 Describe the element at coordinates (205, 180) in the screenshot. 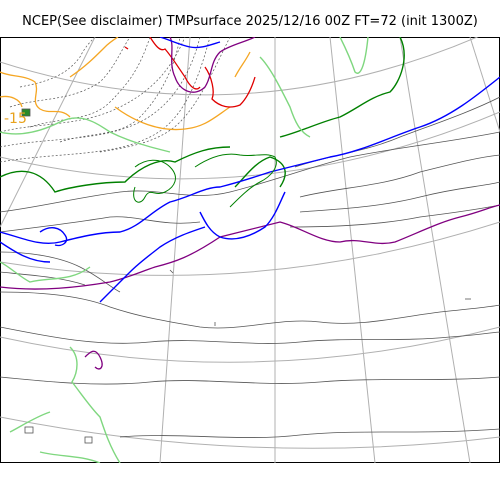

I see `coast-green` at that location.